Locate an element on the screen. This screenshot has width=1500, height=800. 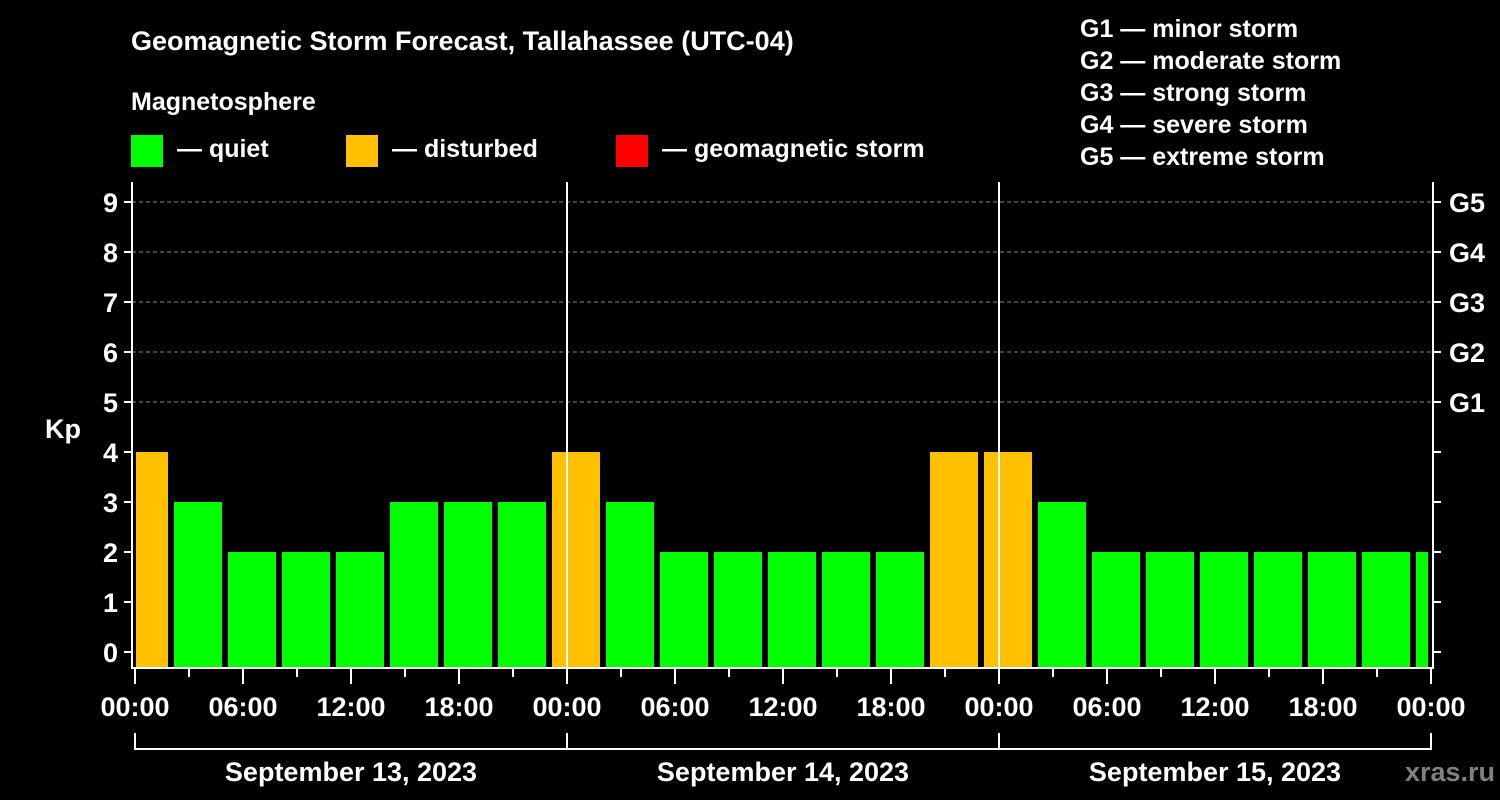
day-label-2: September 15, 2023 is located at coordinates (1215, 772).